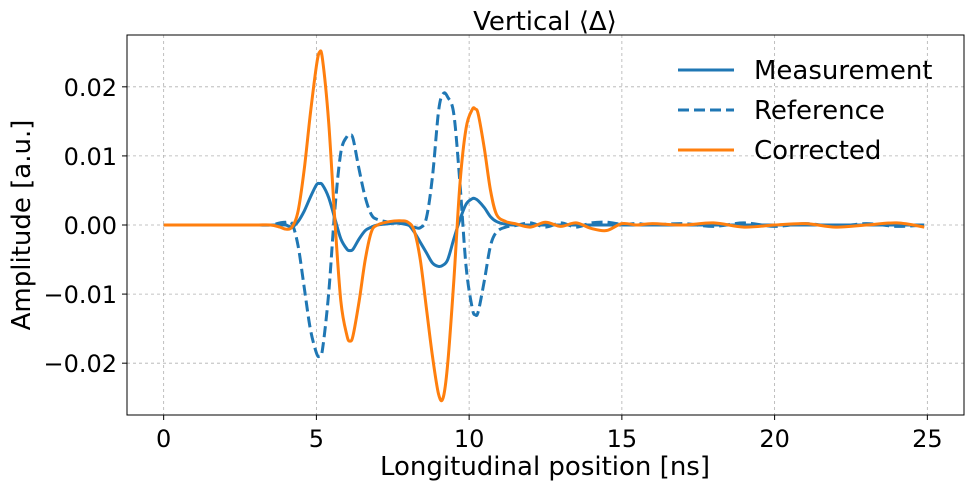  What do you see at coordinates (469, 439) in the screenshot?
I see `x-tick-label: 10` at bounding box center [469, 439].